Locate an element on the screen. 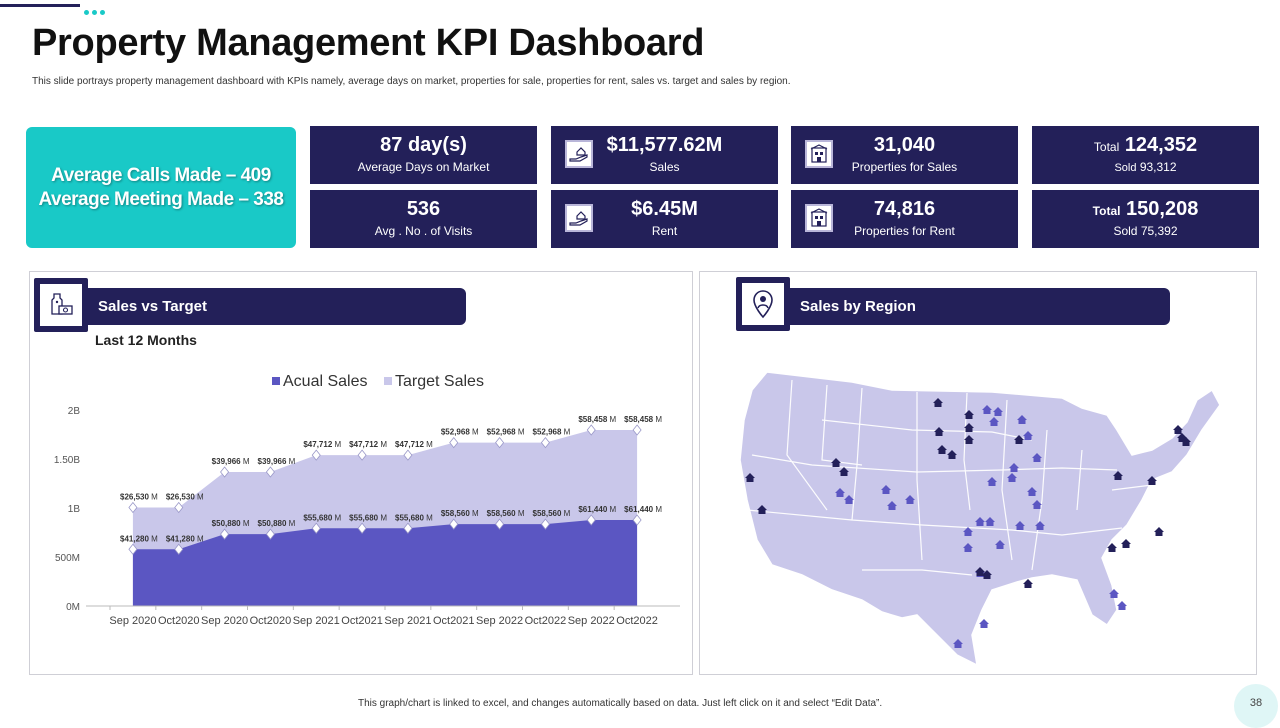  price-tag-money-icon is located at coordinates (62, 304).